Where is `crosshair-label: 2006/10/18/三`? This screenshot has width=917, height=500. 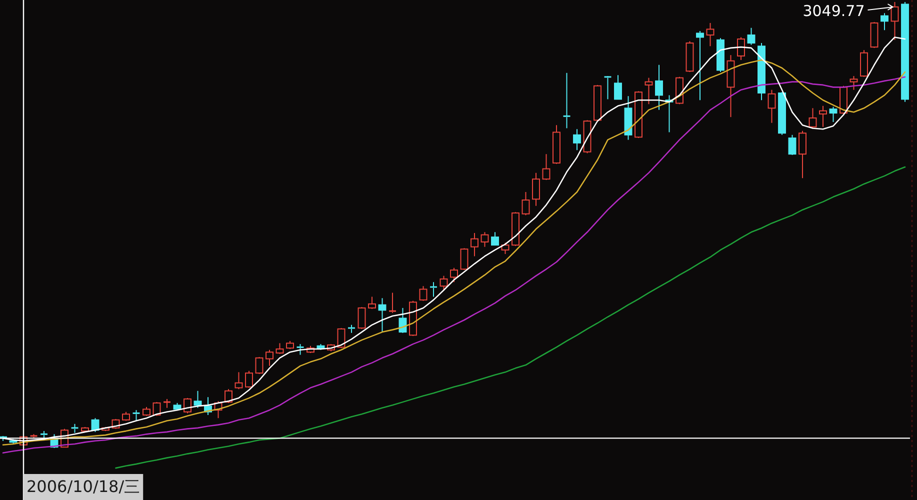 crosshair-label: 2006/10/18/三 is located at coordinates (84, 487).